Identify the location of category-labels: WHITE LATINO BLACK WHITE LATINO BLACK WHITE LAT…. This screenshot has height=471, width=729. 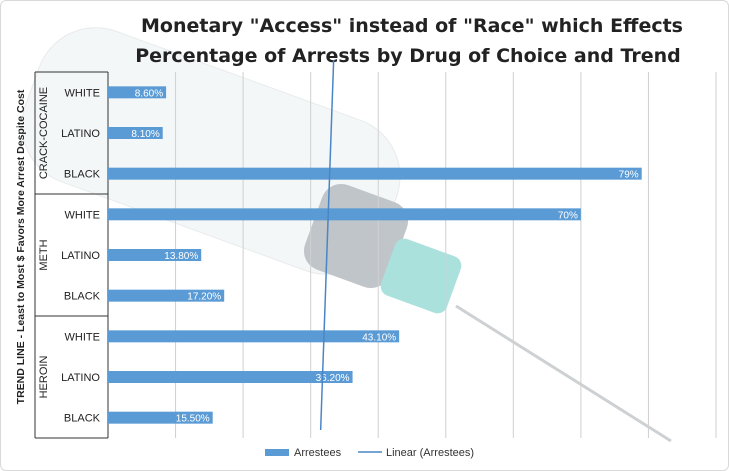
(81, 255).